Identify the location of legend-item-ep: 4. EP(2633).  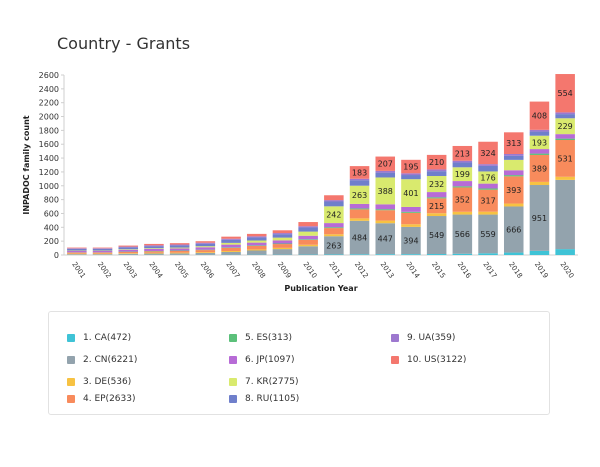
(101, 399).